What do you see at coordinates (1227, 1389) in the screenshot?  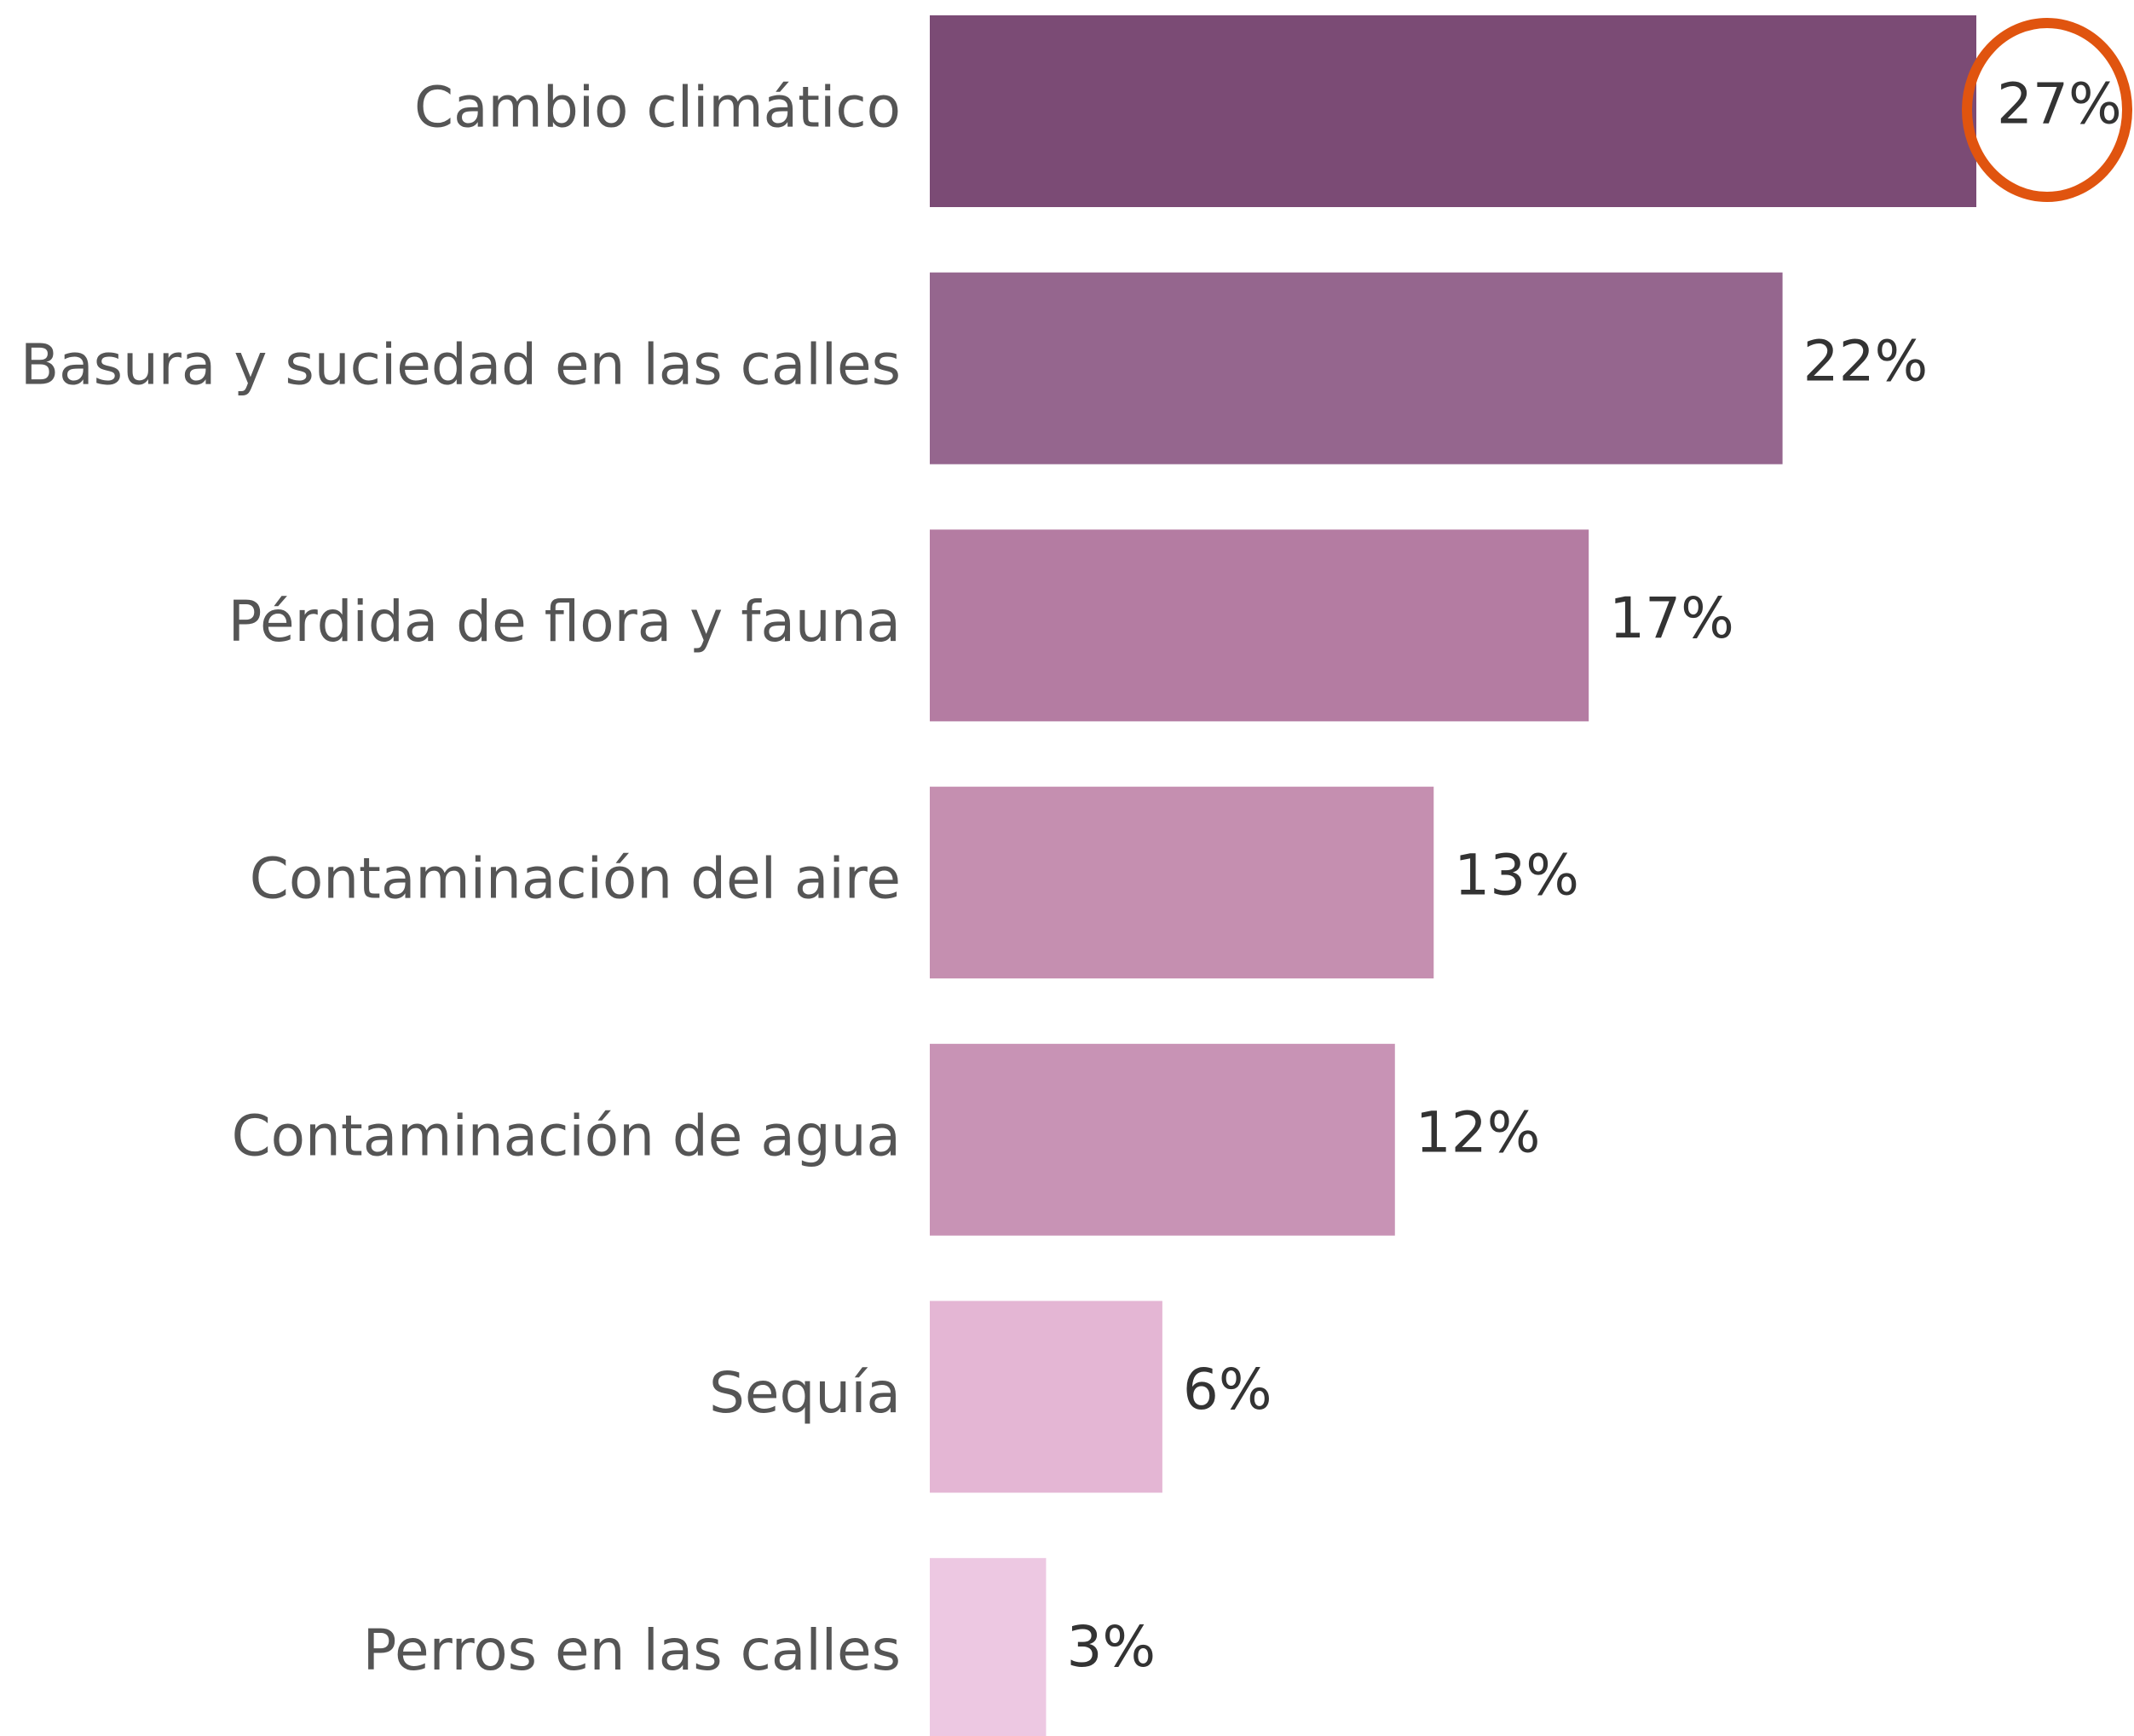 I see `value-label: 6%` at bounding box center [1227, 1389].